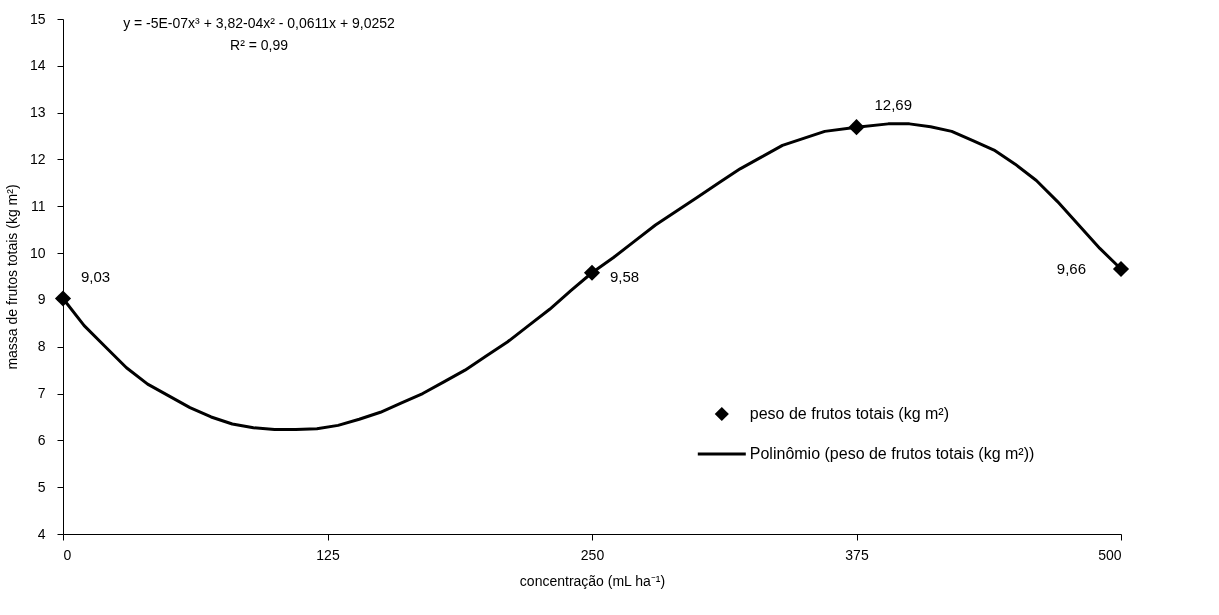  What do you see at coordinates (259, 45) in the screenshot?
I see `annotation: R² = 0,99` at bounding box center [259, 45].